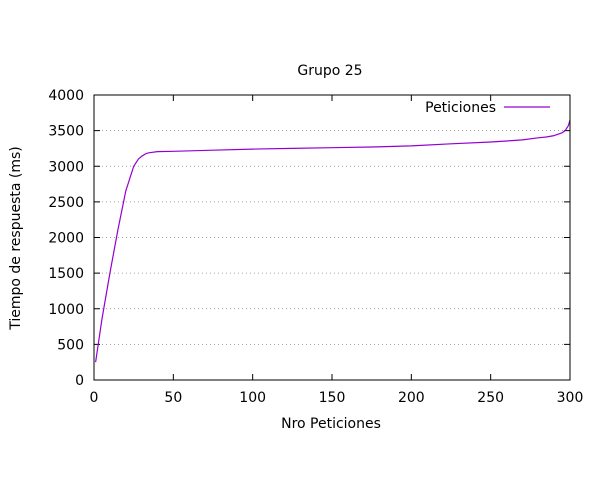  Describe the element at coordinates (70, 345) in the screenshot. I see `y-tick-label: 500` at that location.